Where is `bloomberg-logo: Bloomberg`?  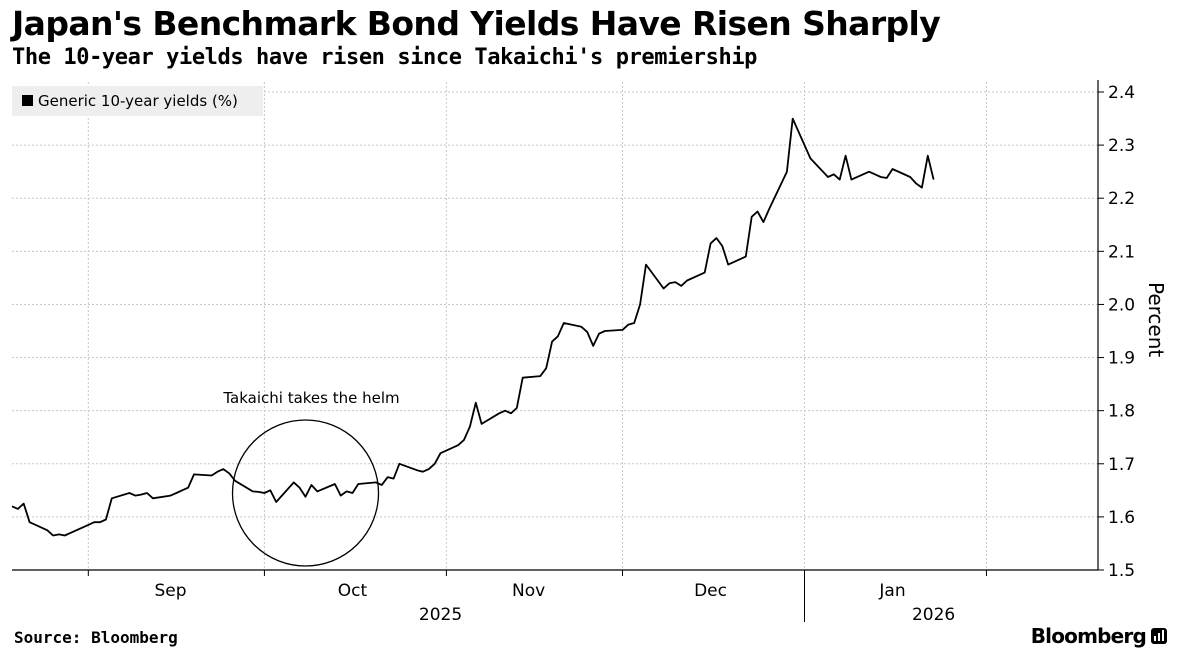 bloomberg-logo: Bloomberg is located at coordinates (1099, 636).